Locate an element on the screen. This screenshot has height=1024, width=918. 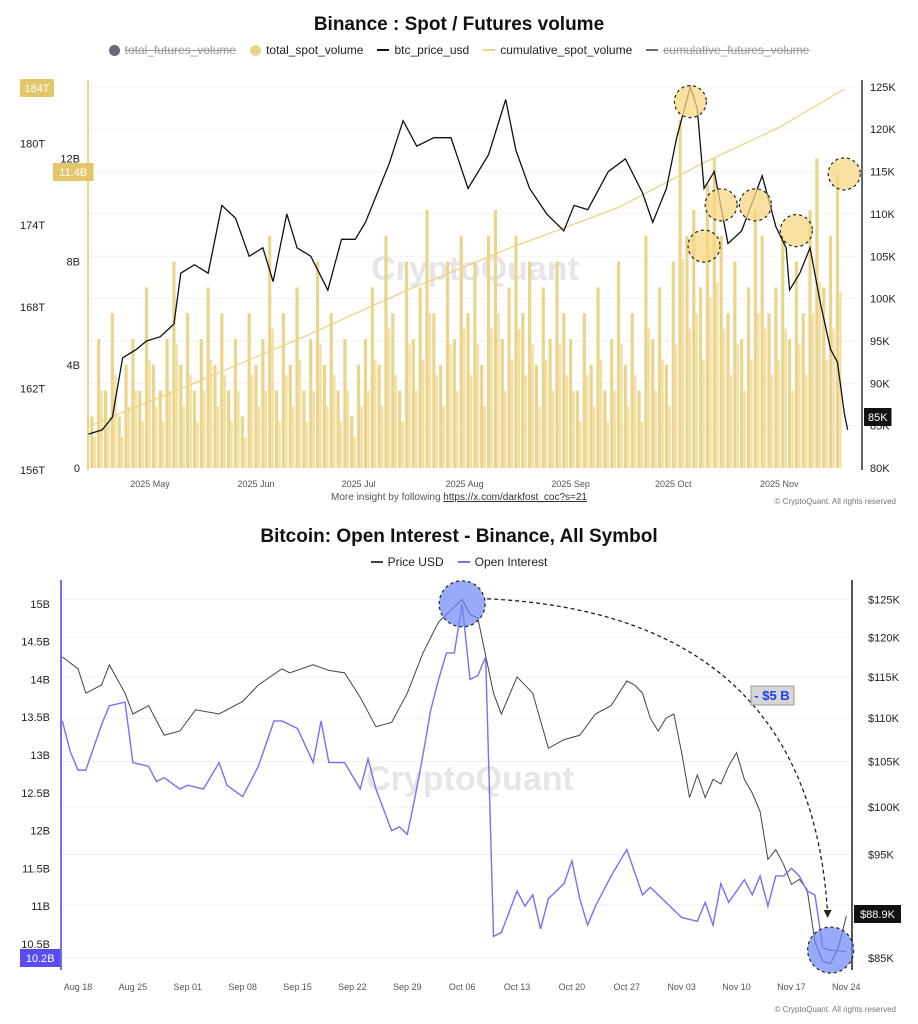
x-tick-label: Aug 18 is located at coordinates (78, 987).